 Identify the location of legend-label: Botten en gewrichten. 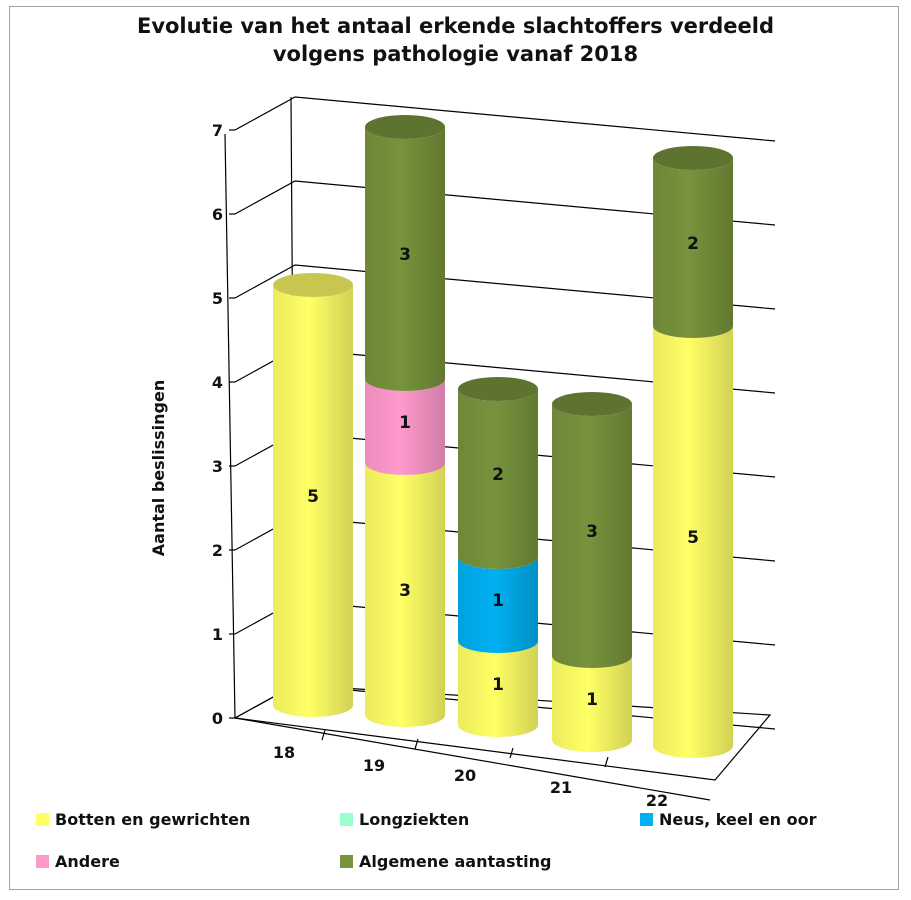
(153, 819).